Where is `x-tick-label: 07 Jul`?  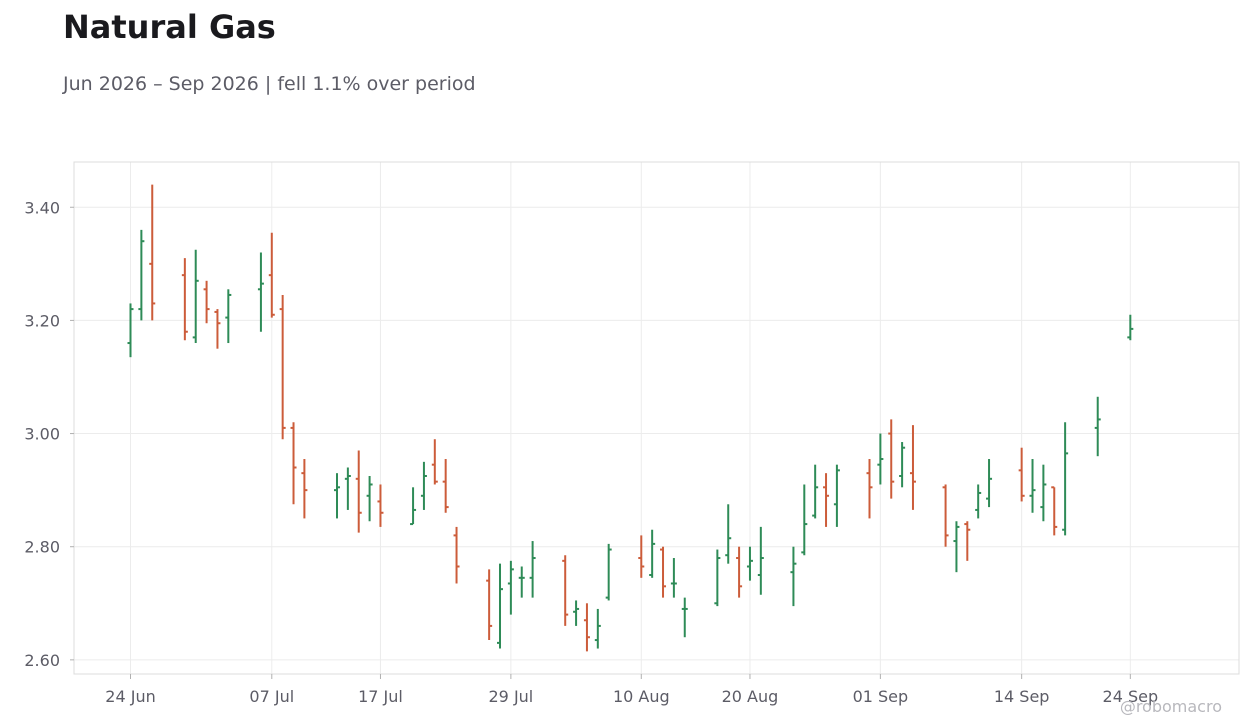
x-tick-label: 07 Jul is located at coordinates (271, 696).